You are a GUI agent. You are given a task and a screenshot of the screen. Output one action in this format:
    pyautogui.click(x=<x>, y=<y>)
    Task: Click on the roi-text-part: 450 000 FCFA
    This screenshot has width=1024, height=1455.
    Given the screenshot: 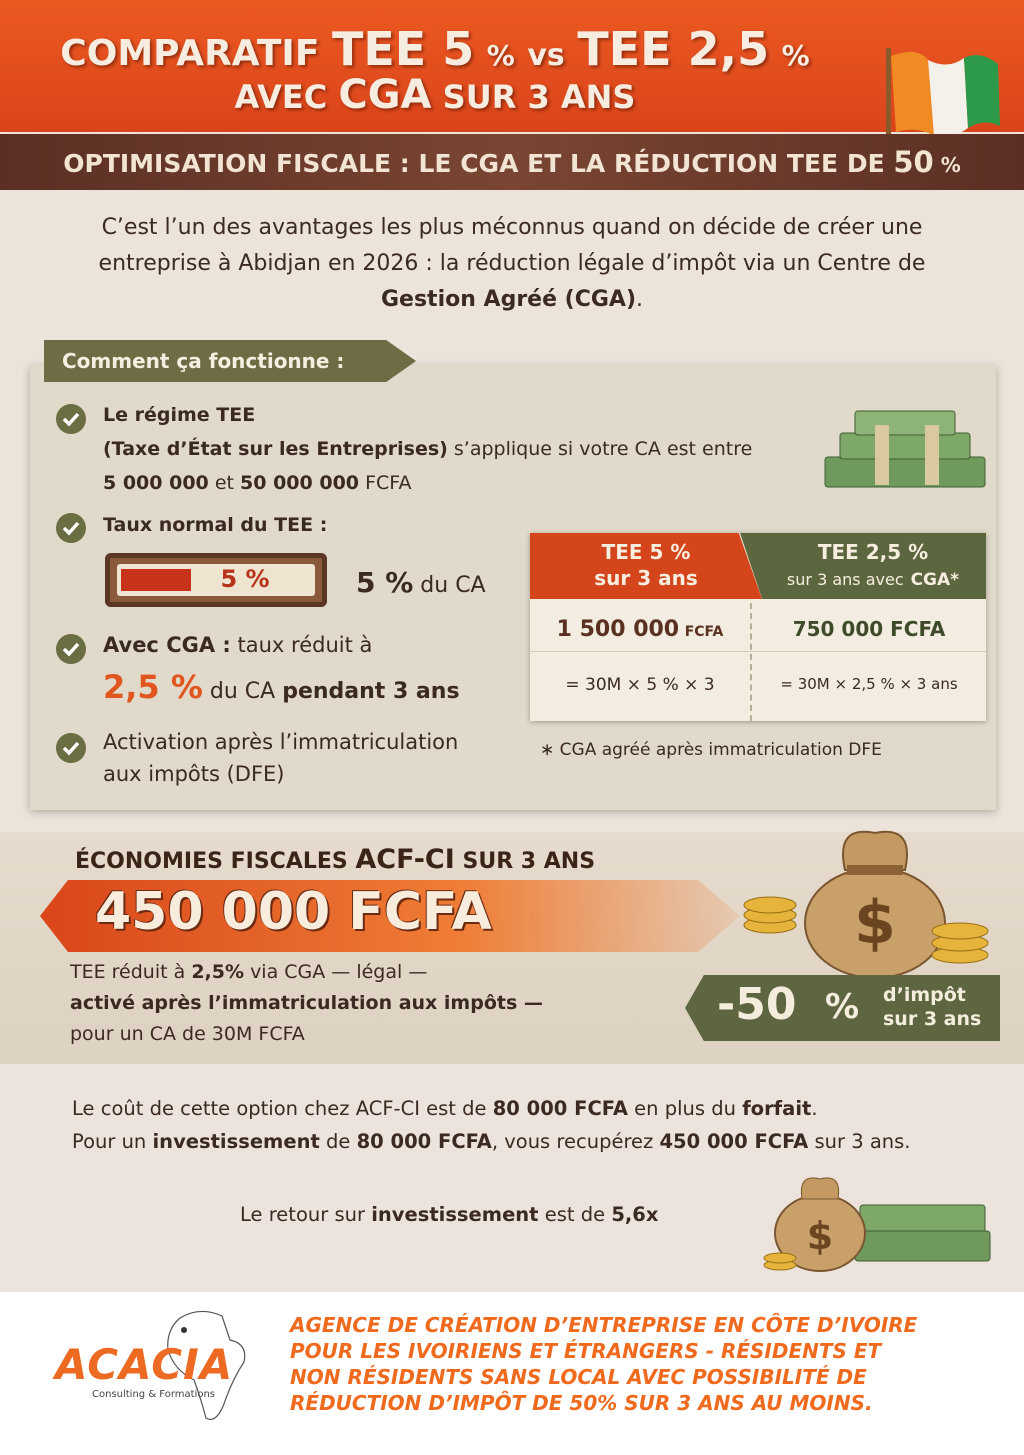 What is the action you would take?
    pyautogui.click(x=734, y=1141)
    